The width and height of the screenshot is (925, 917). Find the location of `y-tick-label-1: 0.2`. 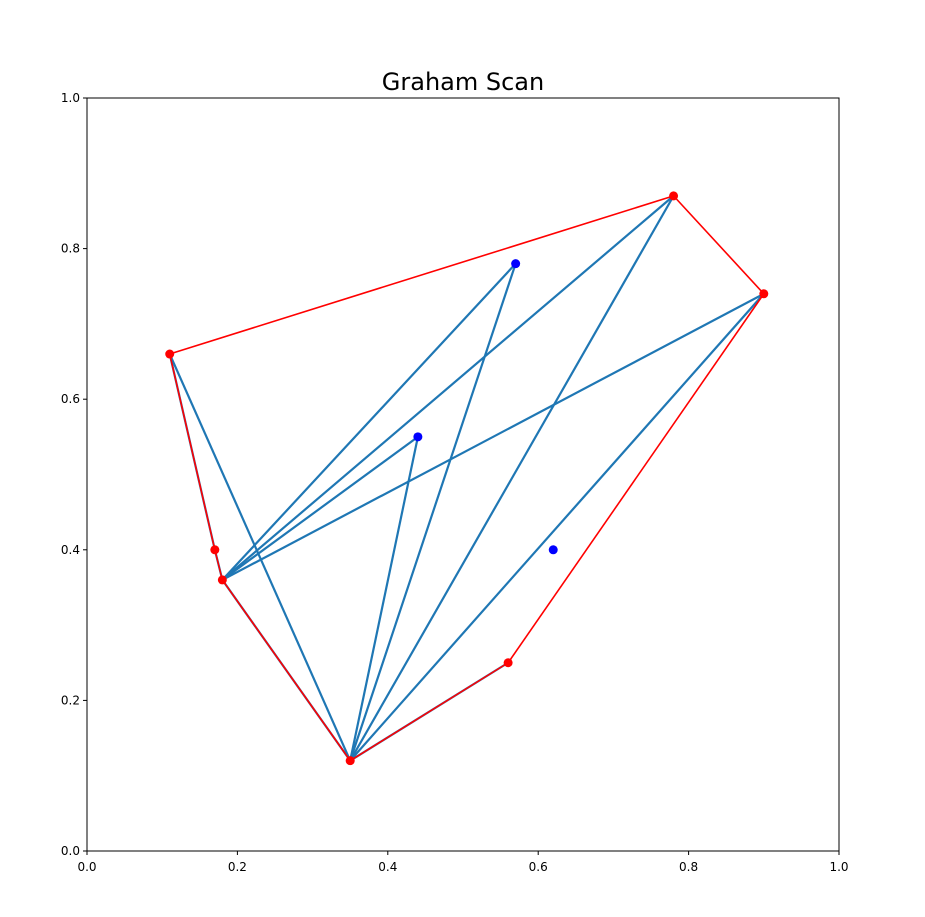

y-tick-label-1: 0.2 is located at coordinates (70, 700).